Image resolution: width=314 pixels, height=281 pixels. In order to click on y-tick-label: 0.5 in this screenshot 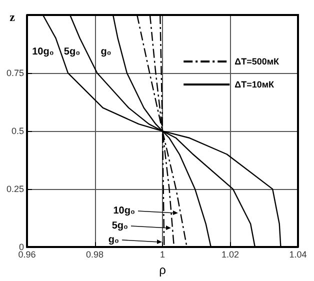, I will do `click(17, 131)`.